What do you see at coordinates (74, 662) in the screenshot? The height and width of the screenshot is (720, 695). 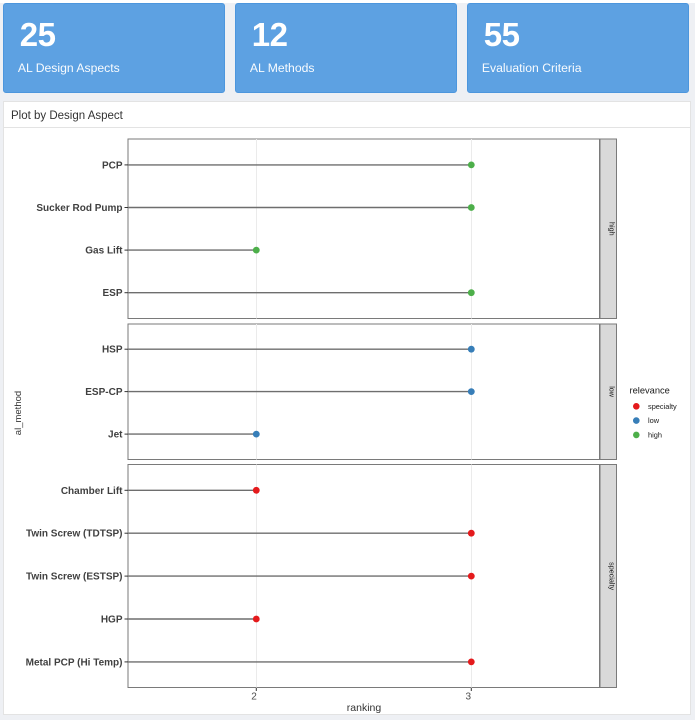 I see `svg-text: Metal PCP (Hi Temp)` at bounding box center [74, 662].